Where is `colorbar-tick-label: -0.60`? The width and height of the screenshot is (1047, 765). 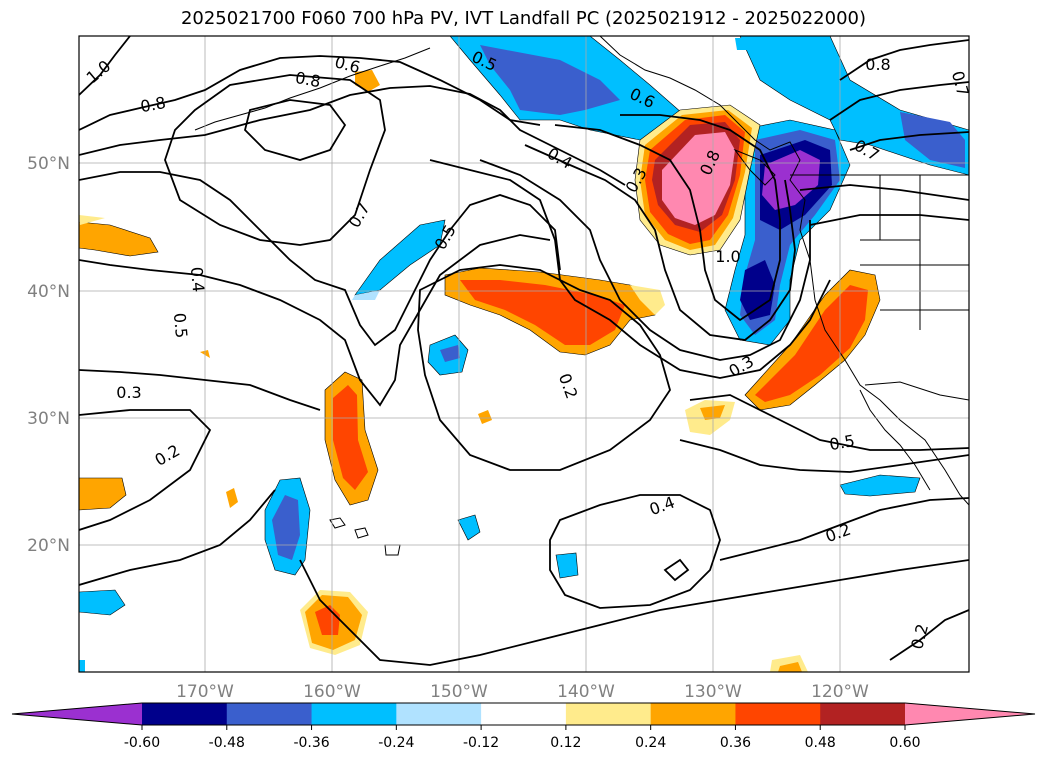
colorbar-tick-label: -0.60 is located at coordinates (142, 743).